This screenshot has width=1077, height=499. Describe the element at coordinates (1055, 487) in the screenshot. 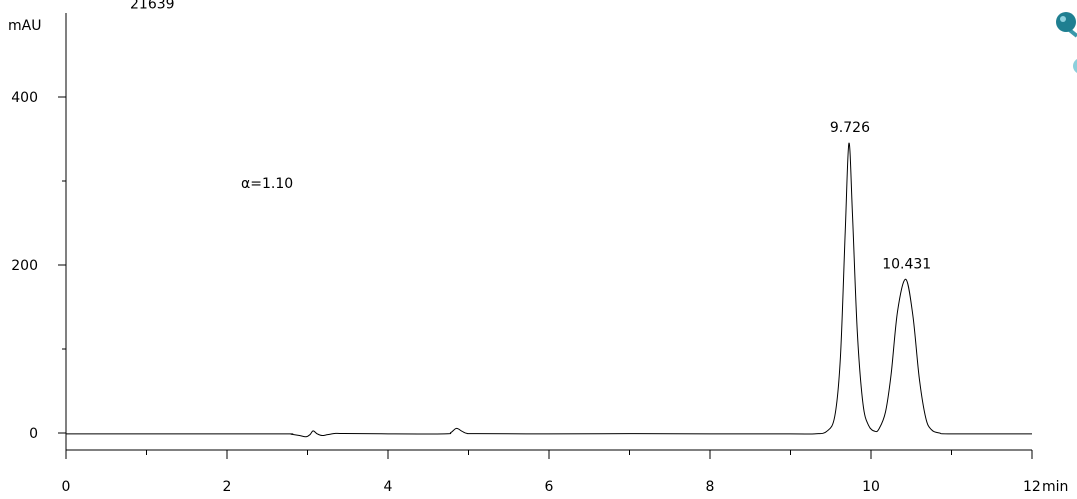

I see `x-axis-unit-label: min` at that location.